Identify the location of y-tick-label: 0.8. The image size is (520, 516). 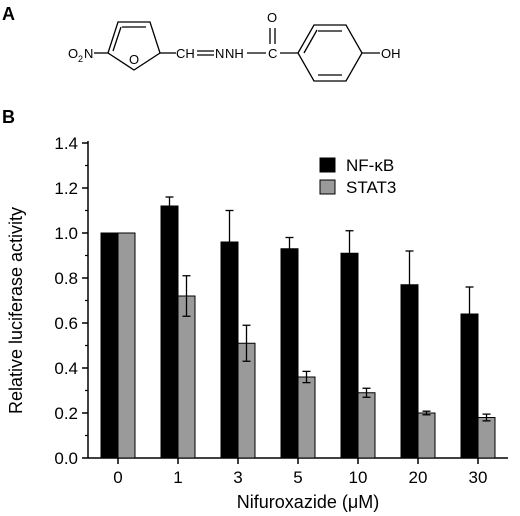
(66, 278).